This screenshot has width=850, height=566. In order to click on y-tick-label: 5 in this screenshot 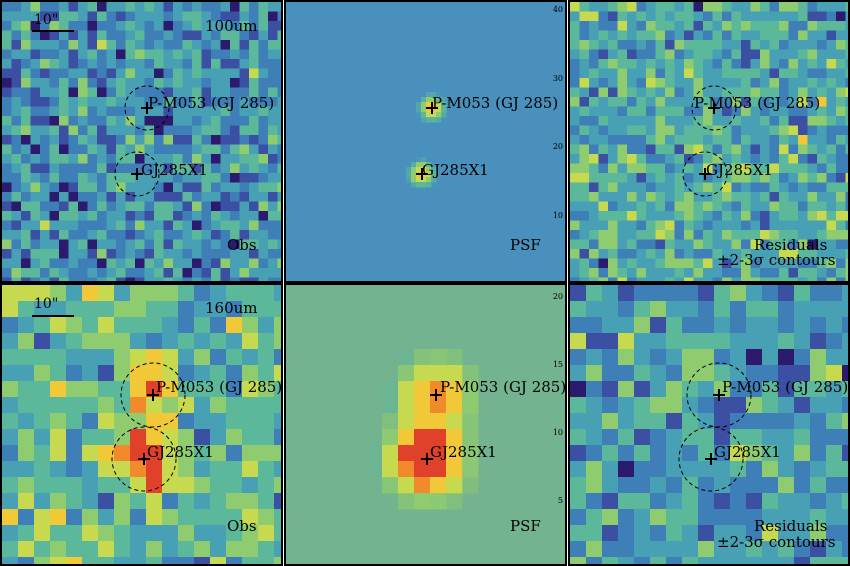, I will do `click(560, 500)`.